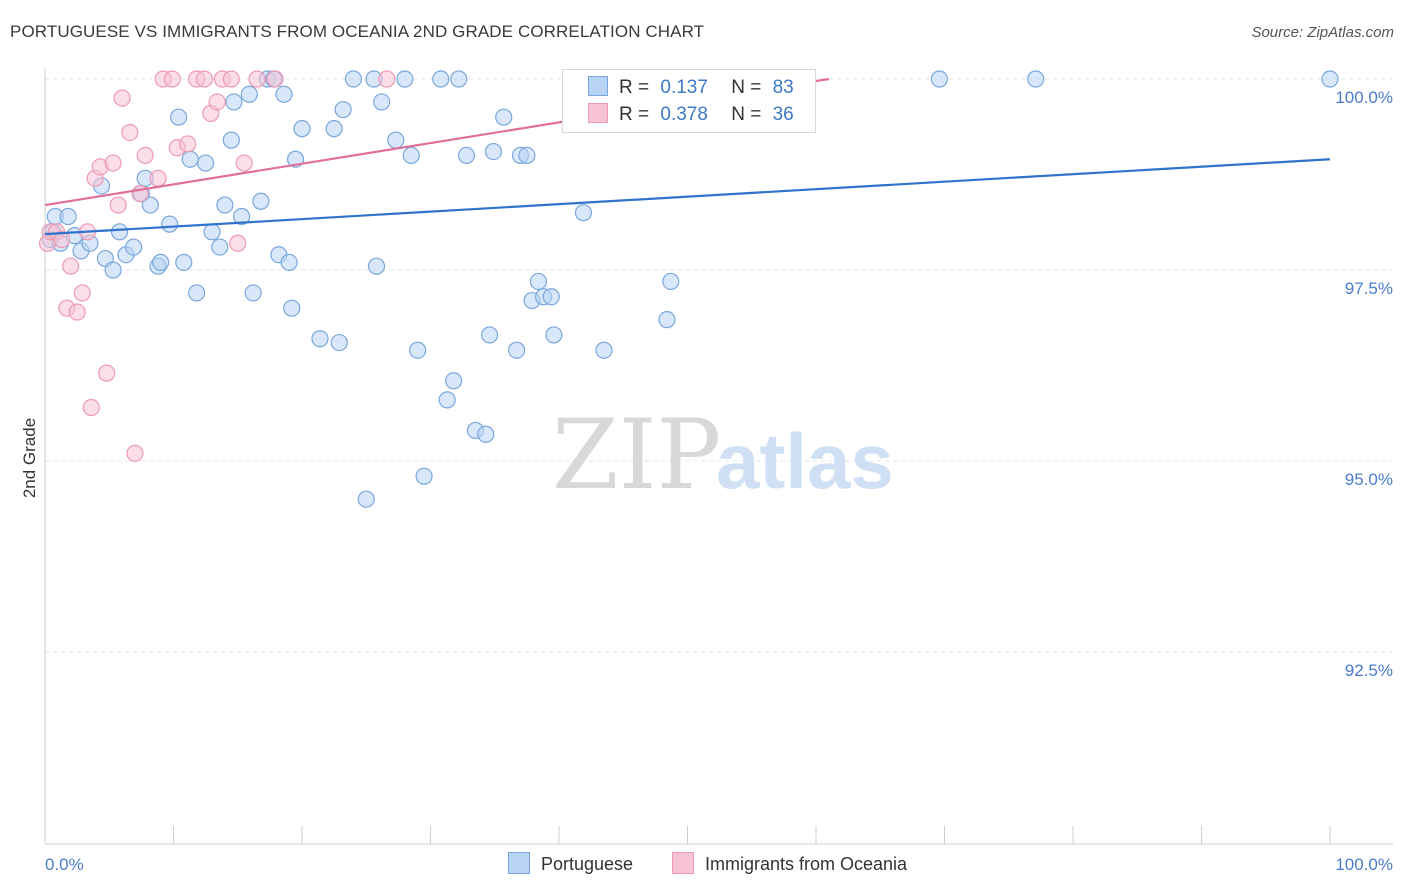  I want to click on legend-n-value-oceania: 36, so click(783, 114).